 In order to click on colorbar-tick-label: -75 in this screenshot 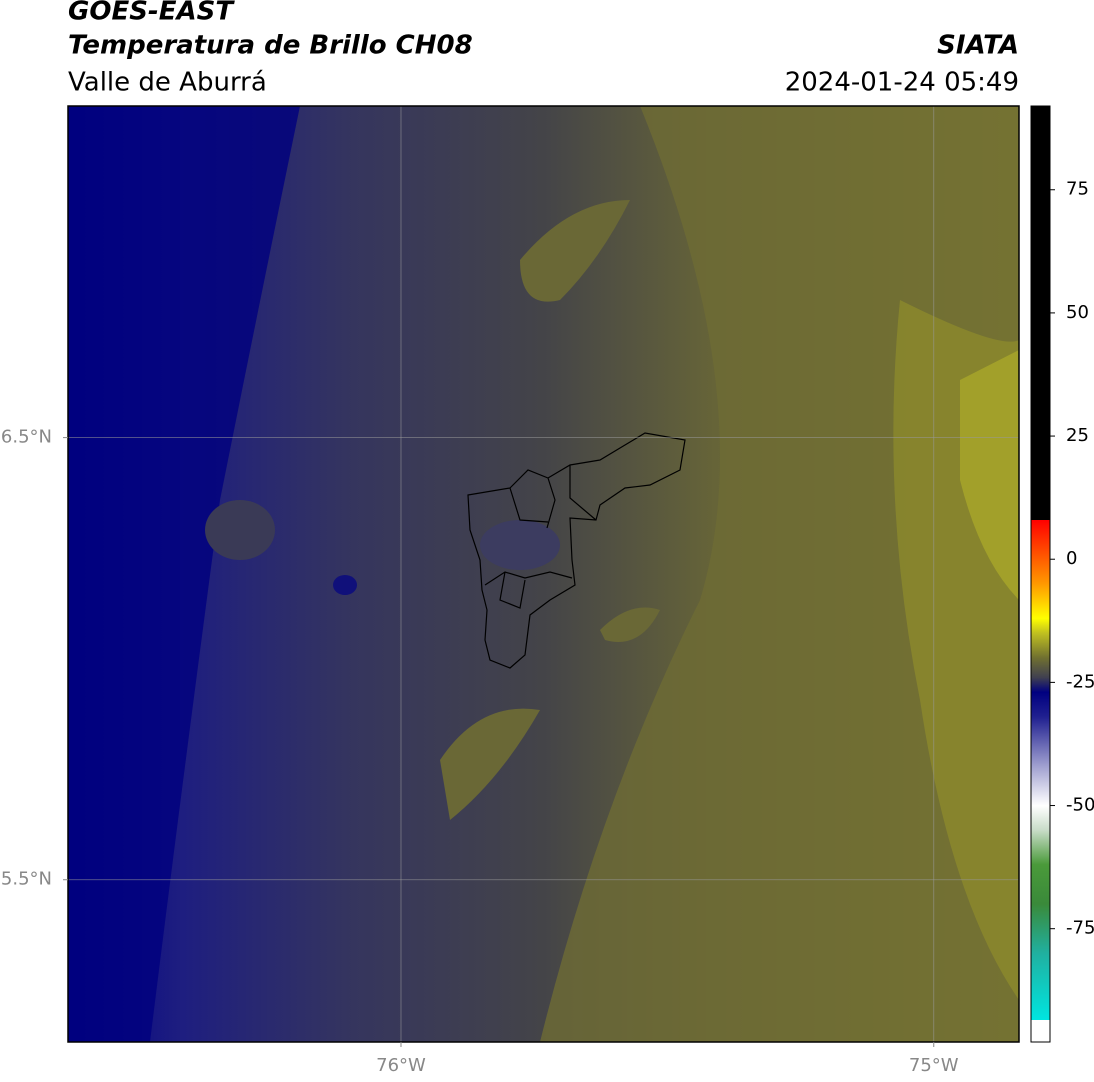, I will do `click(1080, 928)`.